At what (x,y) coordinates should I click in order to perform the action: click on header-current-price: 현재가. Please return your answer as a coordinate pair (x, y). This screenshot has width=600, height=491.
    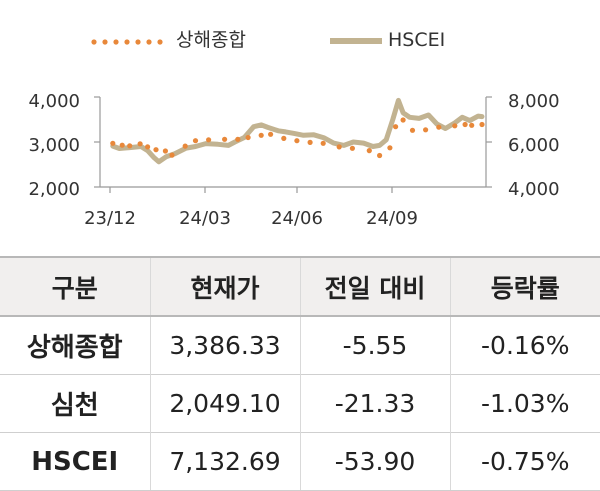
    Looking at the image, I should click on (224, 286).